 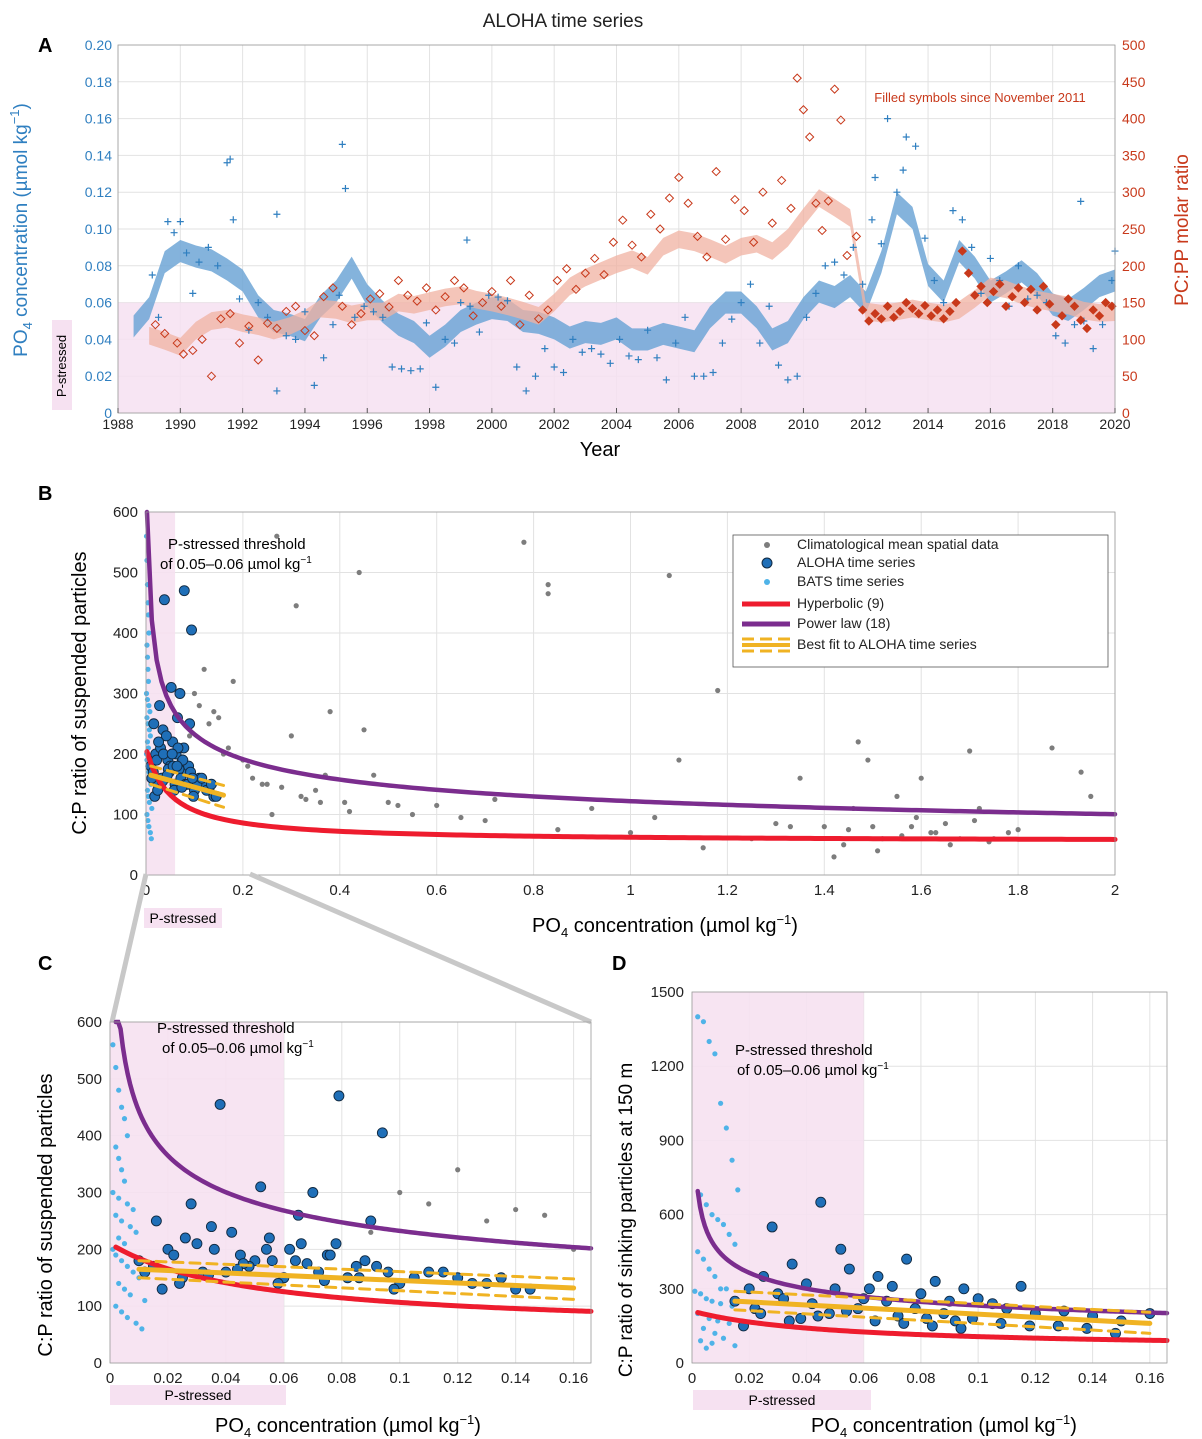 I want to click on right-tick-label: 150, so click(x=1134, y=303).